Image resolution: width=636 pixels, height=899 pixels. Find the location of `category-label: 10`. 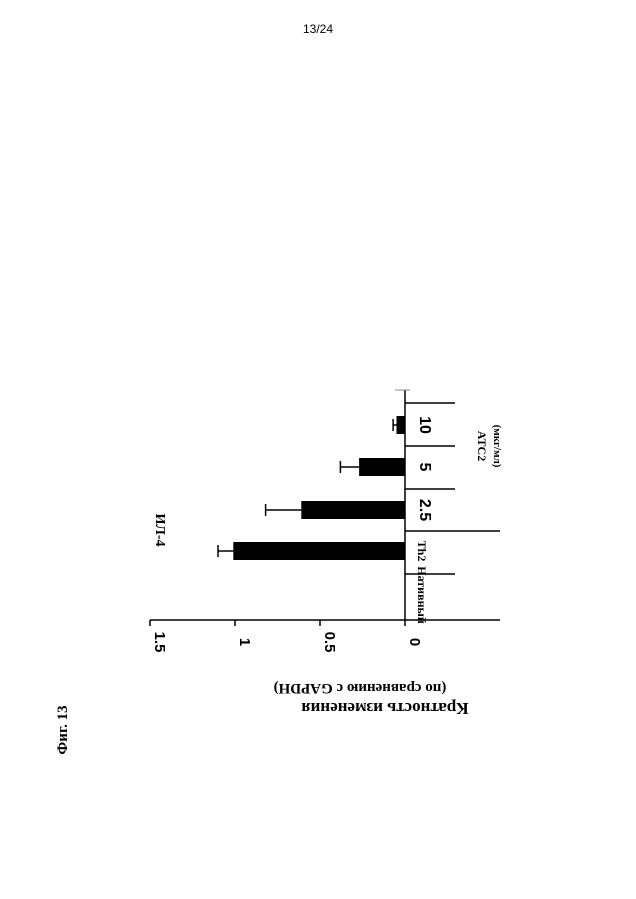

category-label: 10 is located at coordinates (424, 425).